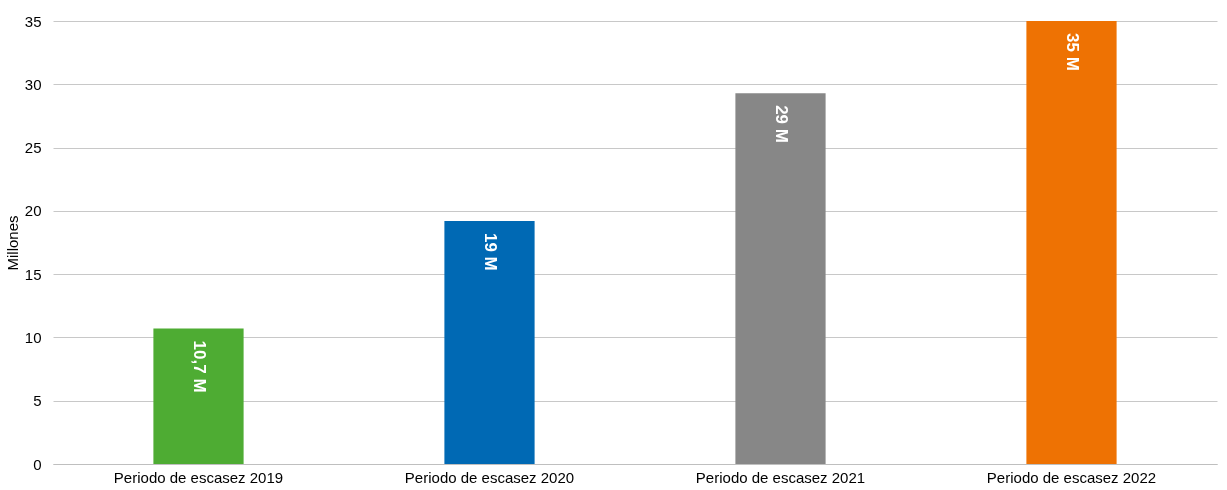 The image size is (1227, 490). I want to click on y-tick-label: 5, so click(37, 401).